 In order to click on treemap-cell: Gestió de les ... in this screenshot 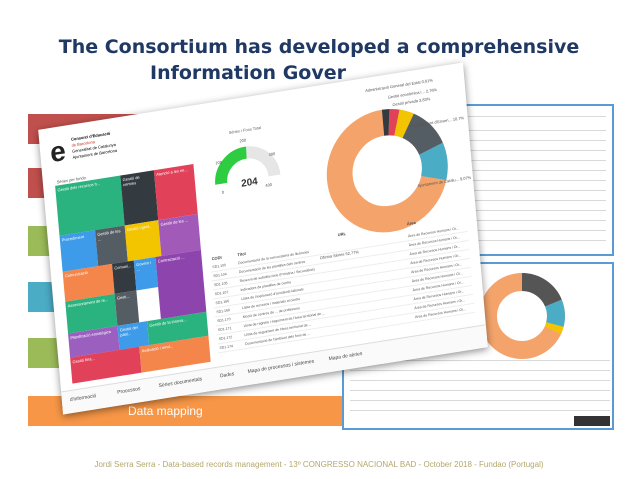, I will do `click(111, 246)`.